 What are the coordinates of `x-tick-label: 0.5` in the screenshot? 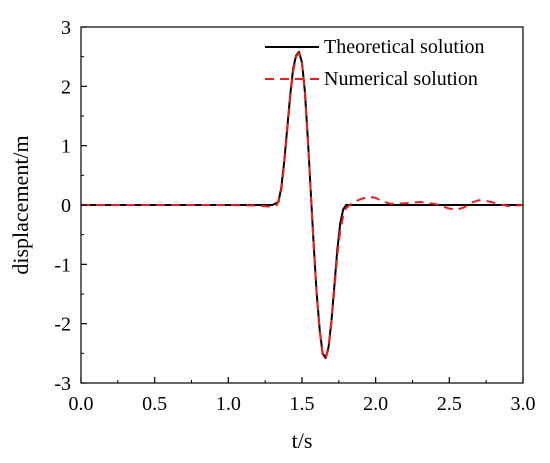 It's located at (154, 404).